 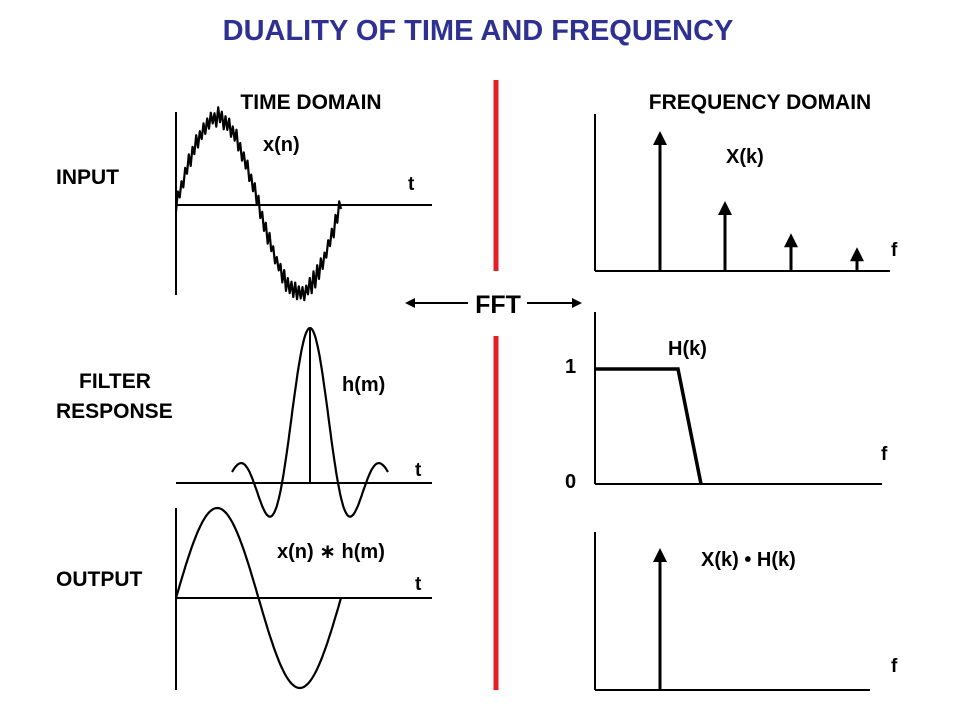 What do you see at coordinates (745, 157) in the screenshot?
I see `input-spectrum-label: X(k)` at bounding box center [745, 157].